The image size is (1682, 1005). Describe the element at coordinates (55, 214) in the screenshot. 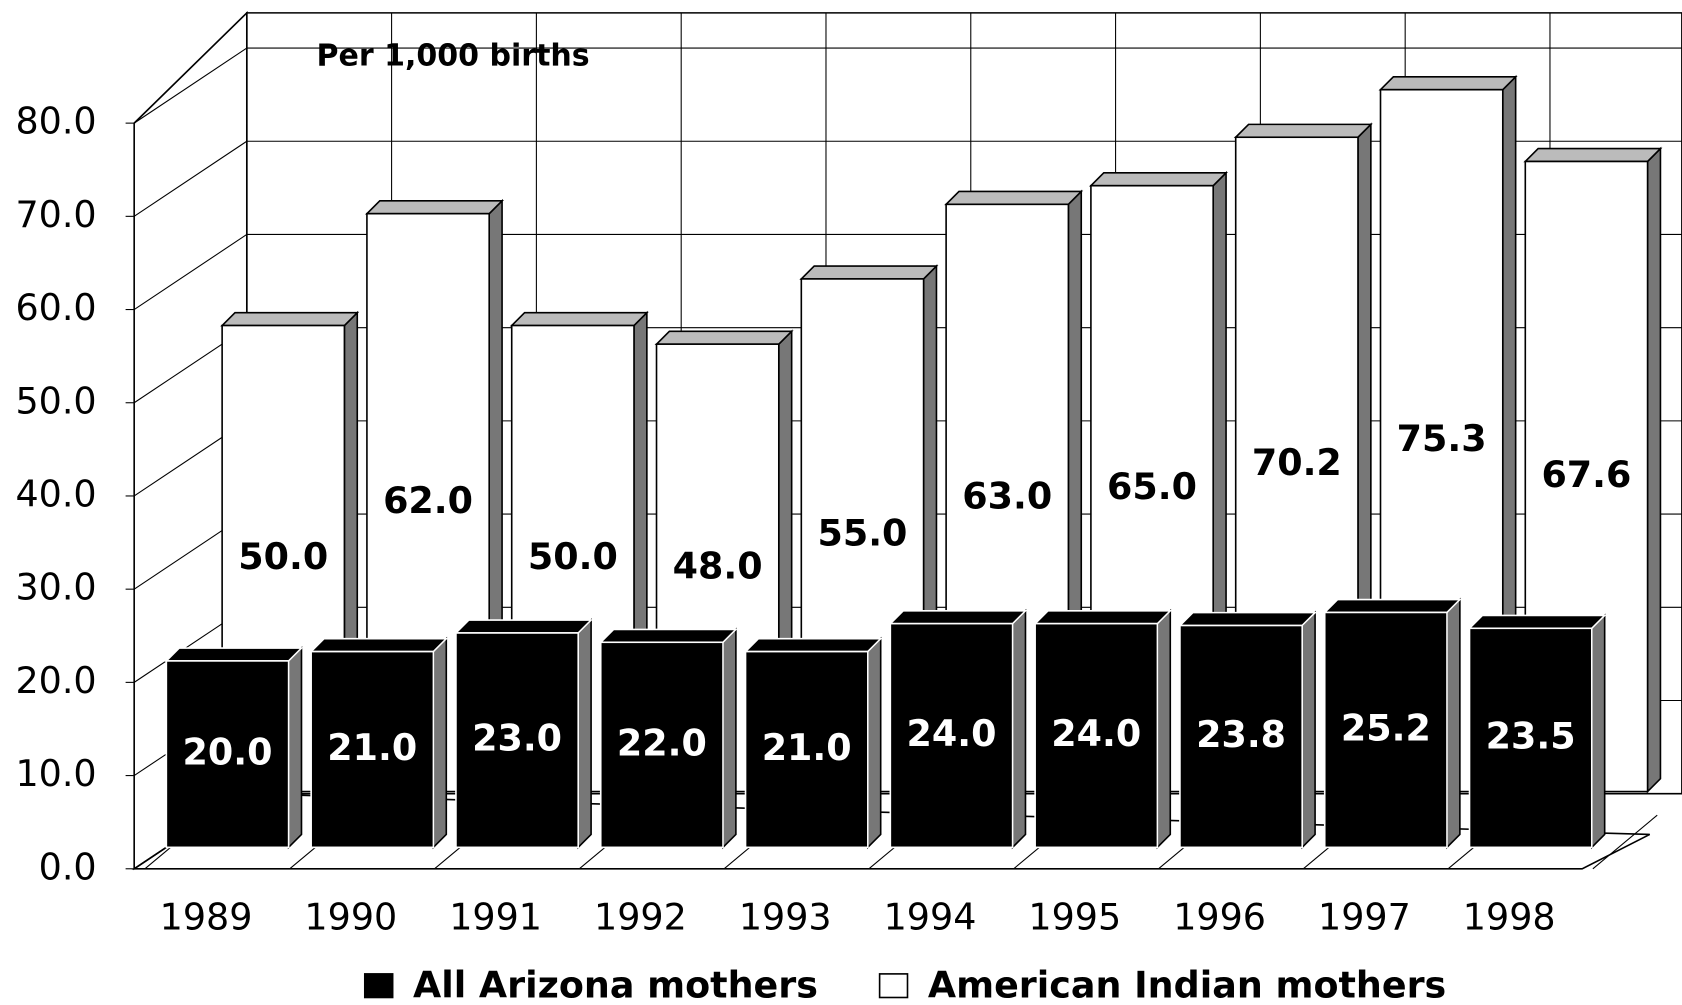

I see `y-tick-label: 70.0` at that location.